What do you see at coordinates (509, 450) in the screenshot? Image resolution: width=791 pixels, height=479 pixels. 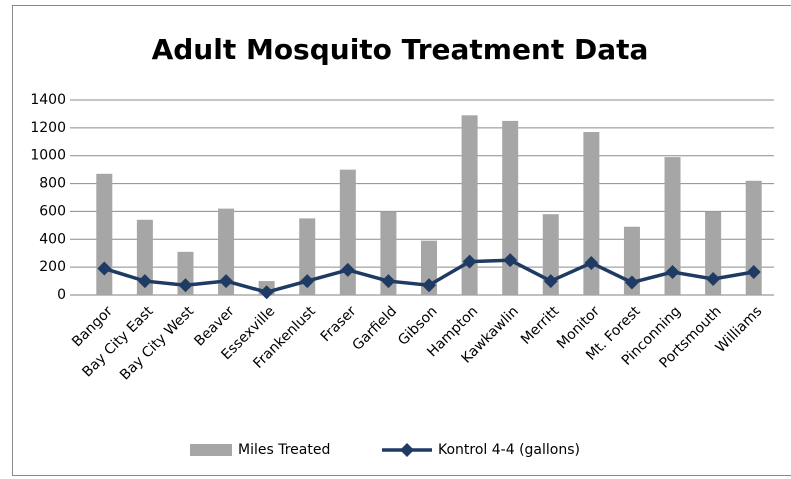 I see `legend-label: Kontrol 4-4 (gallons)` at bounding box center [509, 450].